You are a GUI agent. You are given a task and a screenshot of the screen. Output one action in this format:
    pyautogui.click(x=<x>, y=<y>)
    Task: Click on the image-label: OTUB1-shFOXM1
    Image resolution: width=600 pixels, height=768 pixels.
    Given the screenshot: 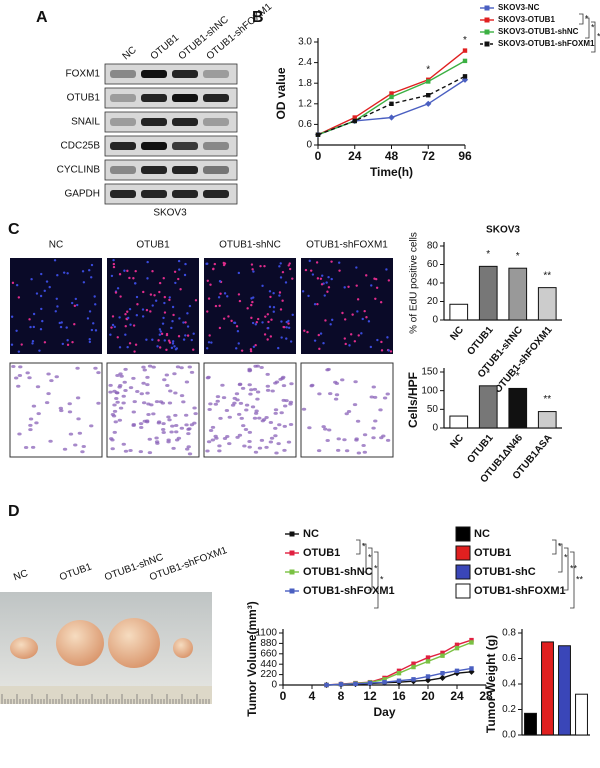 What is the action you would take?
    pyautogui.click(x=347, y=245)
    